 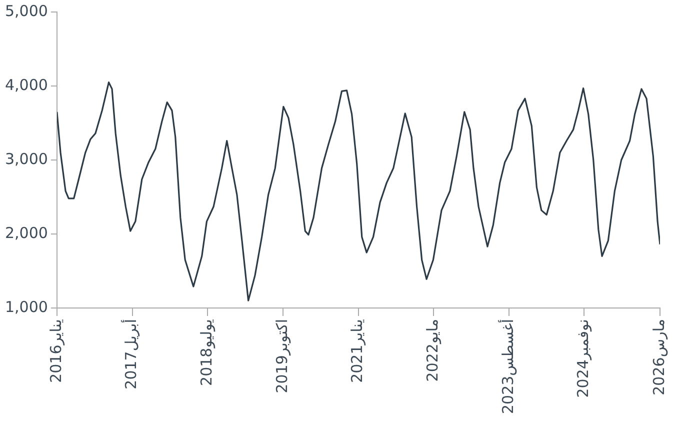 What do you see at coordinates (26, 85) in the screenshot?
I see `y-tick-label: 4,000` at bounding box center [26, 85].